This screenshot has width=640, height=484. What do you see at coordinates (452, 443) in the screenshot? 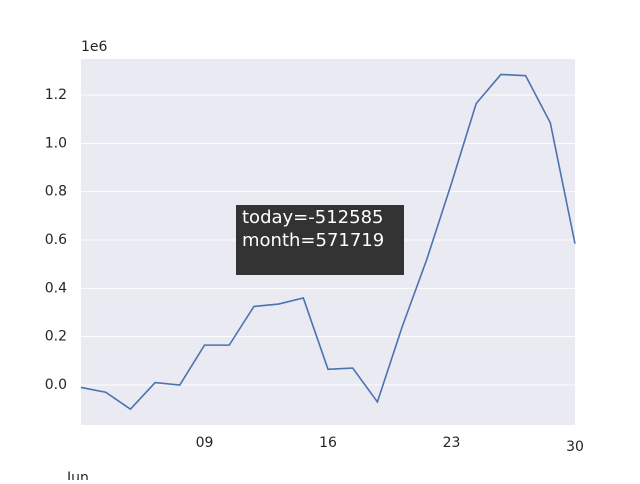
I see `x-tick-label: 23` at bounding box center [452, 443].